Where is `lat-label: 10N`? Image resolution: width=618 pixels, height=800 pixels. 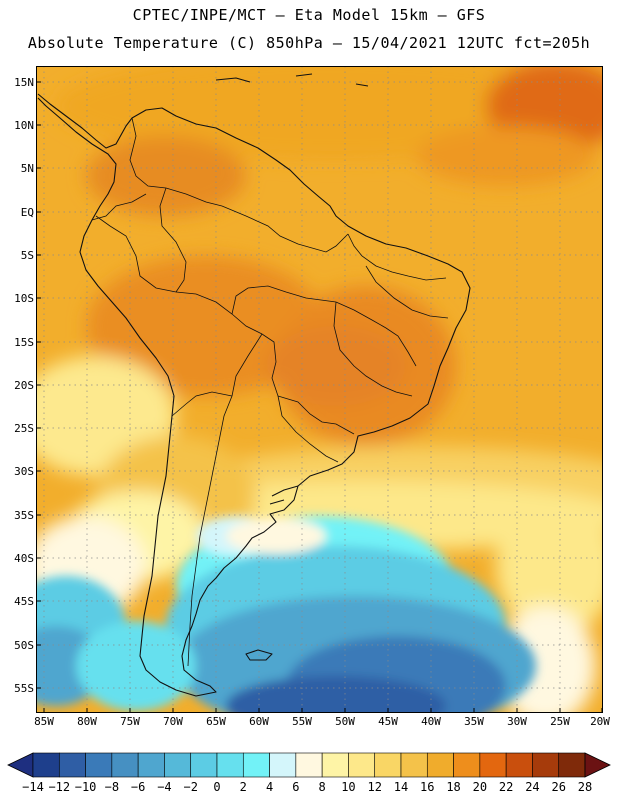
lat-label: 10N is located at coordinates (24, 125).